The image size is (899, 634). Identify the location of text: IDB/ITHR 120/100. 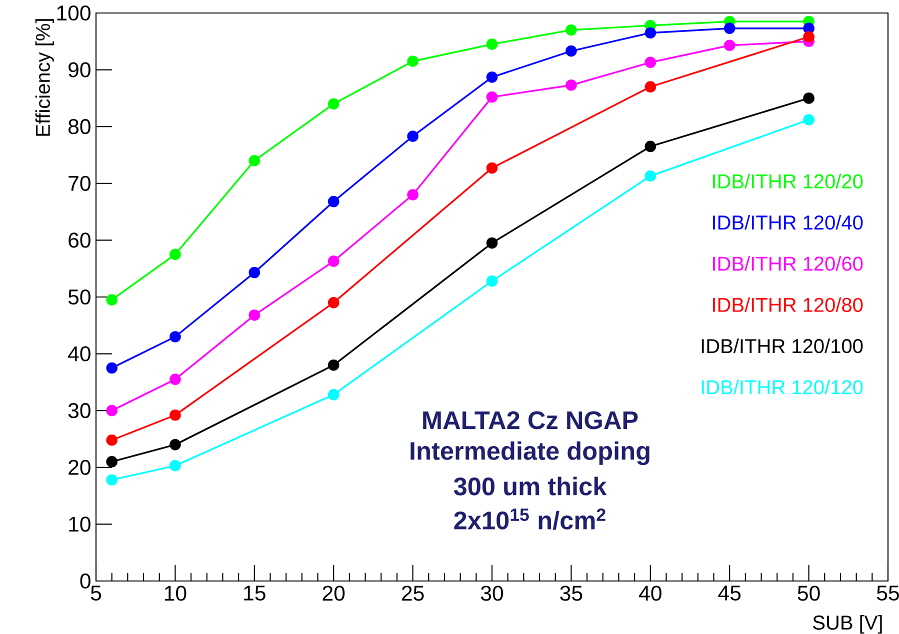
(782, 346).